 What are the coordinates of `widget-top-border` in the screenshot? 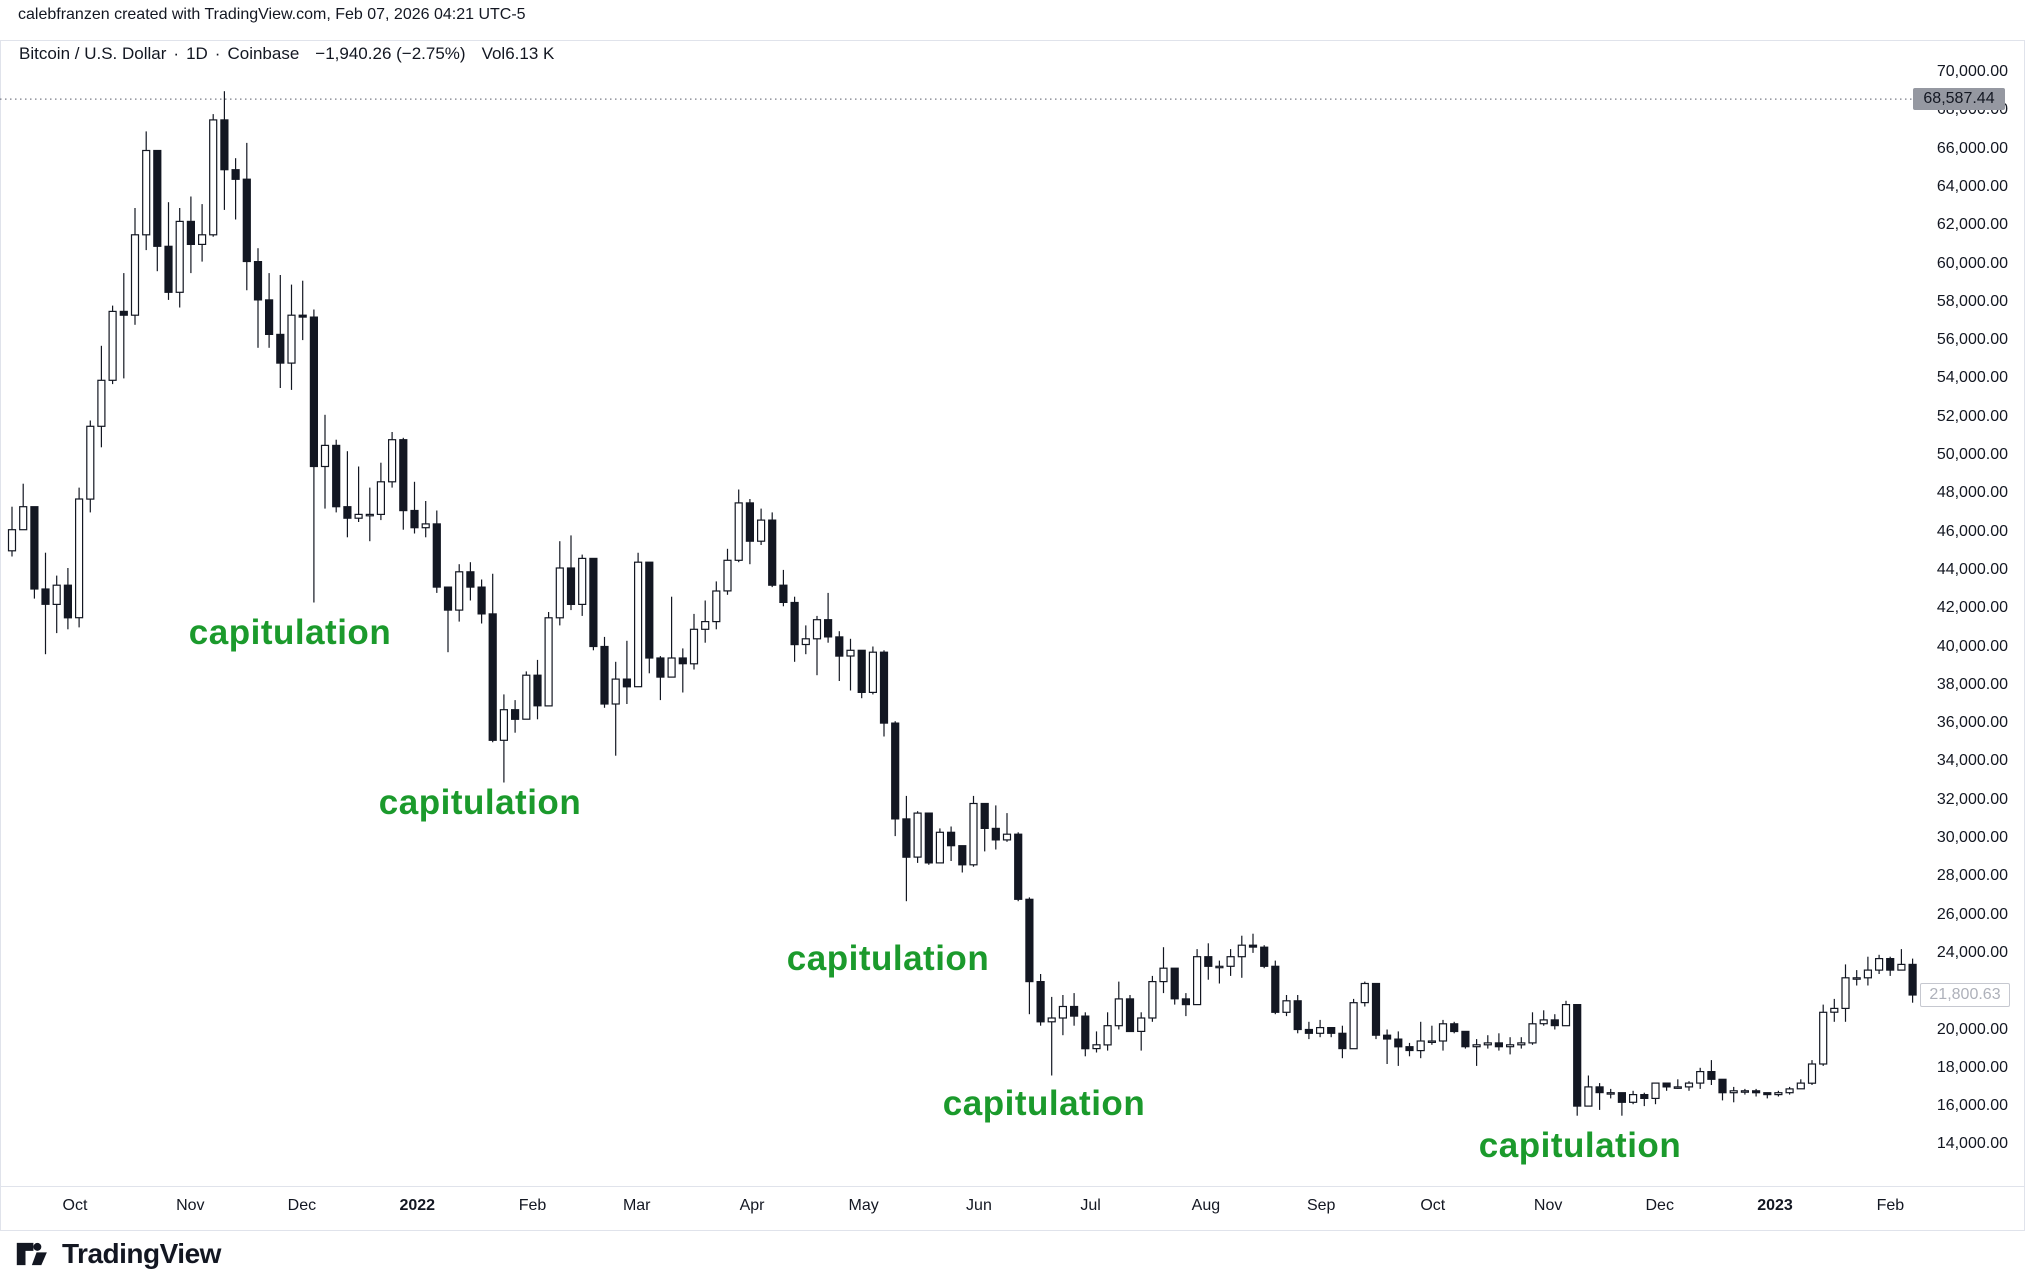 It's located at (1012, 40).